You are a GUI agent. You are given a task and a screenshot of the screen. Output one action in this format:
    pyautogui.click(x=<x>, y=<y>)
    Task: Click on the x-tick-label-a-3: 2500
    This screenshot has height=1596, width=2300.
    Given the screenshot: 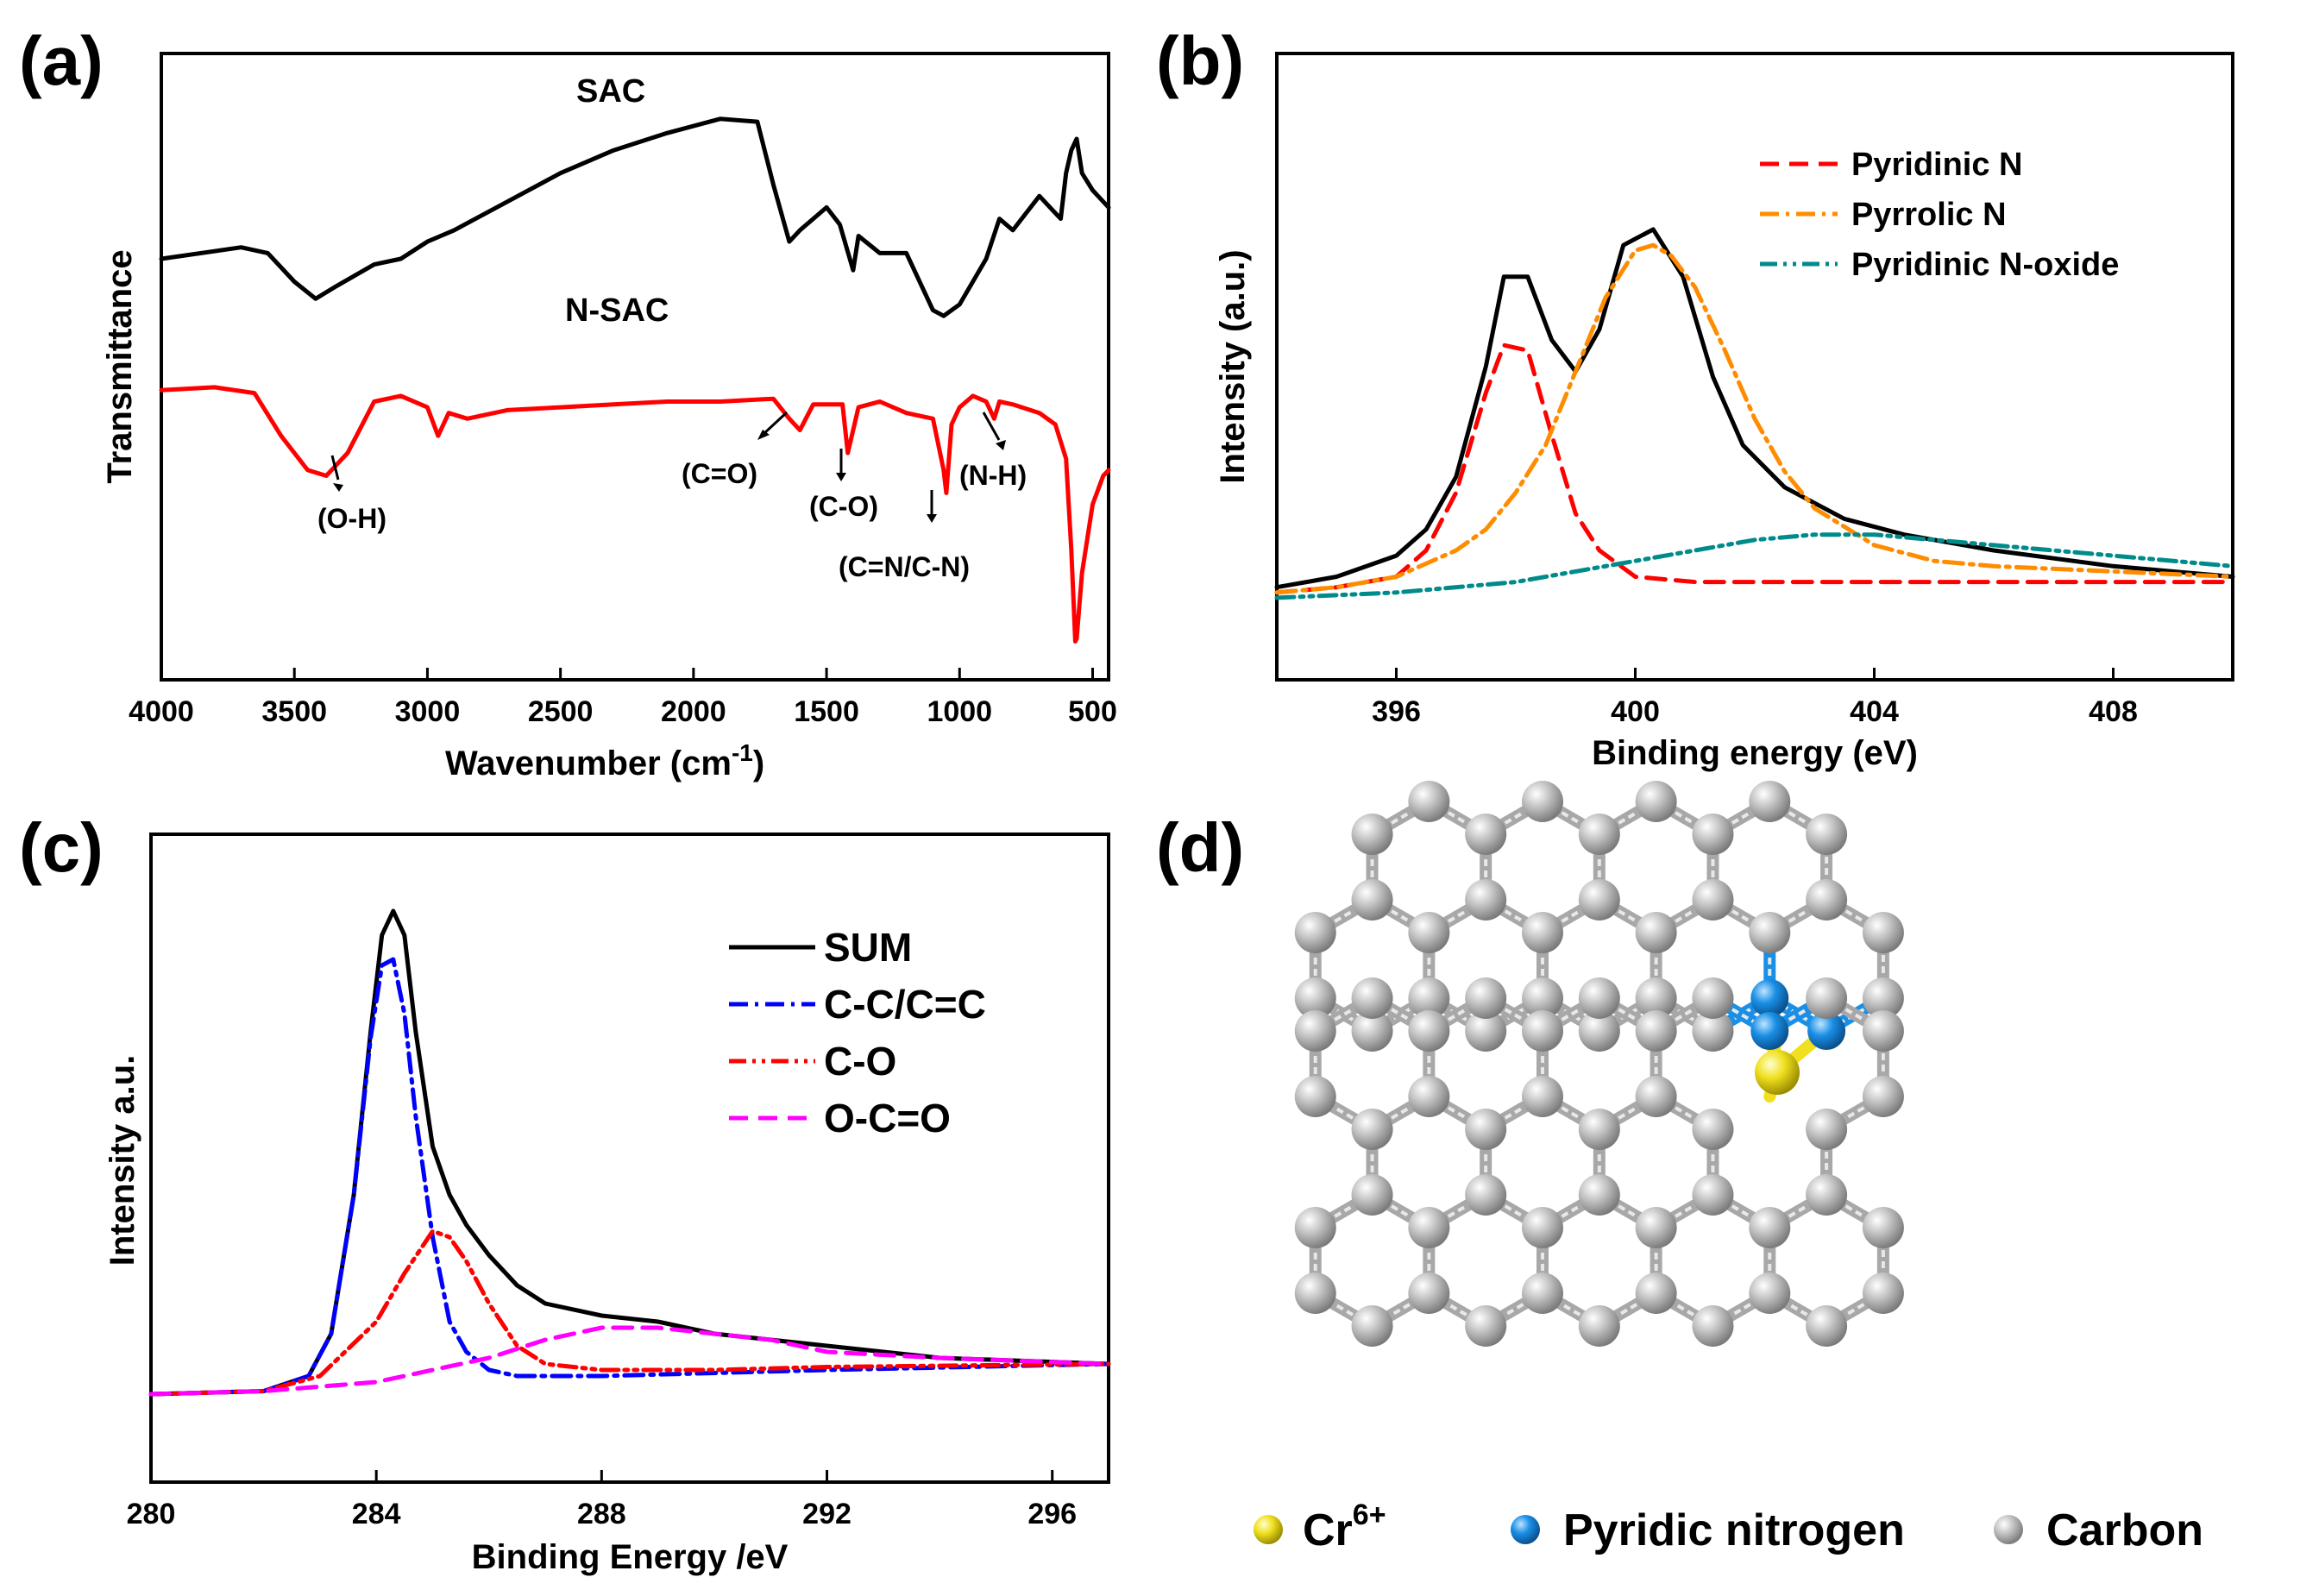 What is the action you would take?
    pyautogui.click(x=561, y=711)
    